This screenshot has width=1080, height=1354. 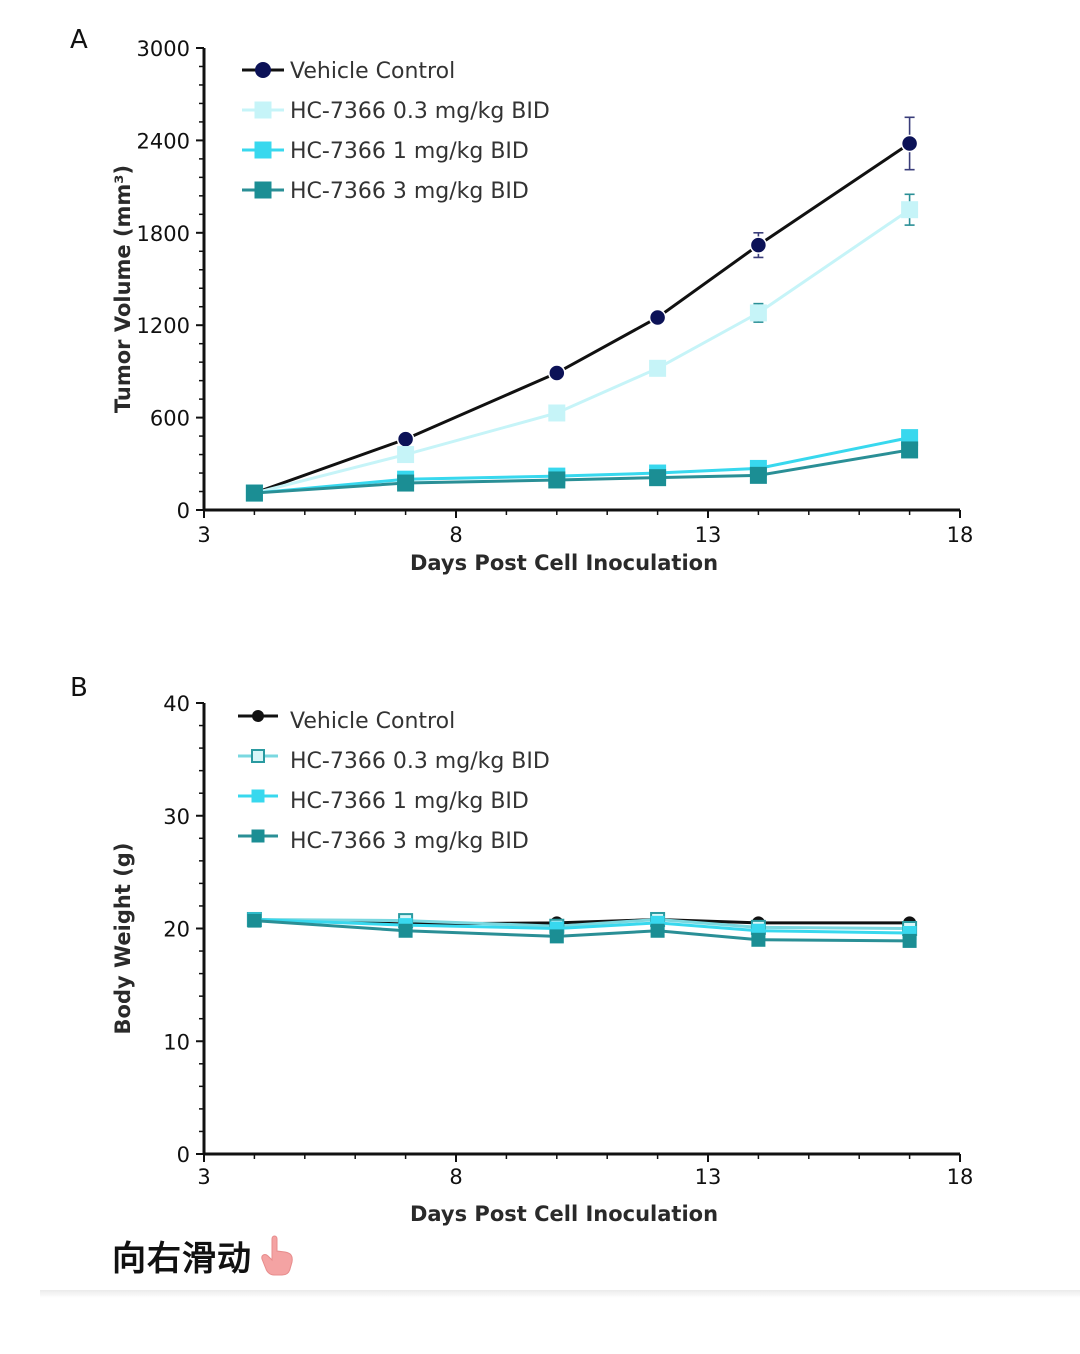 What do you see at coordinates (163, 49) in the screenshot?
I see `y-tick-label: 3000` at bounding box center [163, 49].